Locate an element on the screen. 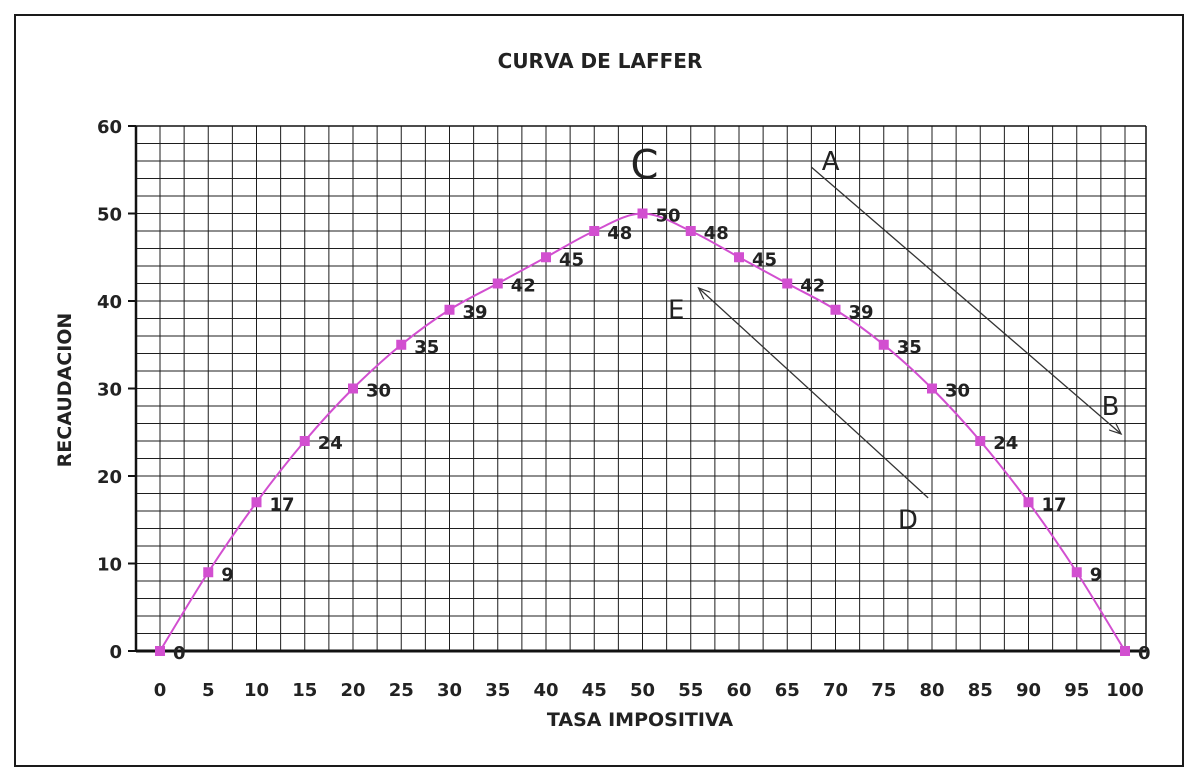 Image resolution: width=1200 pixels, height=783 pixels. y-tick-label: 30 is located at coordinates (109, 390).